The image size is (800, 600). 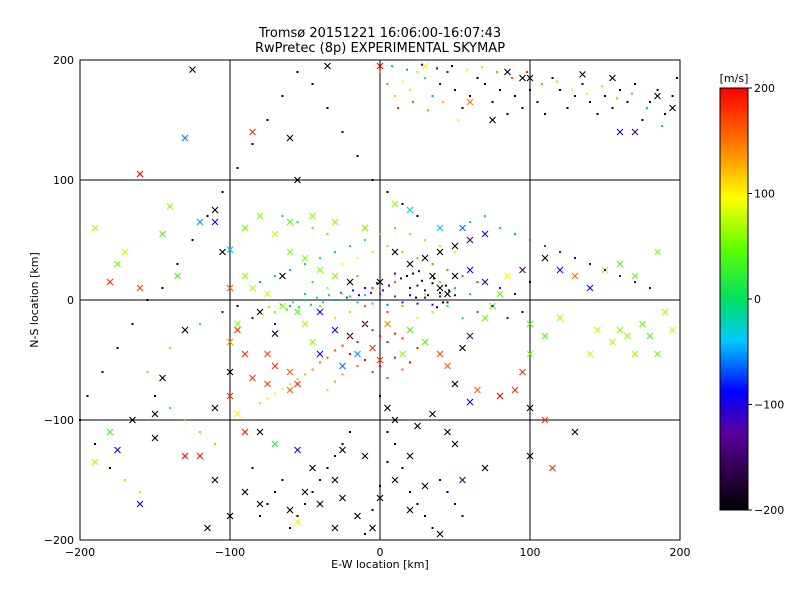 I want to click on colorbar: [m/s] 200 100 0 −100 −200, so click(x=751, y=294).